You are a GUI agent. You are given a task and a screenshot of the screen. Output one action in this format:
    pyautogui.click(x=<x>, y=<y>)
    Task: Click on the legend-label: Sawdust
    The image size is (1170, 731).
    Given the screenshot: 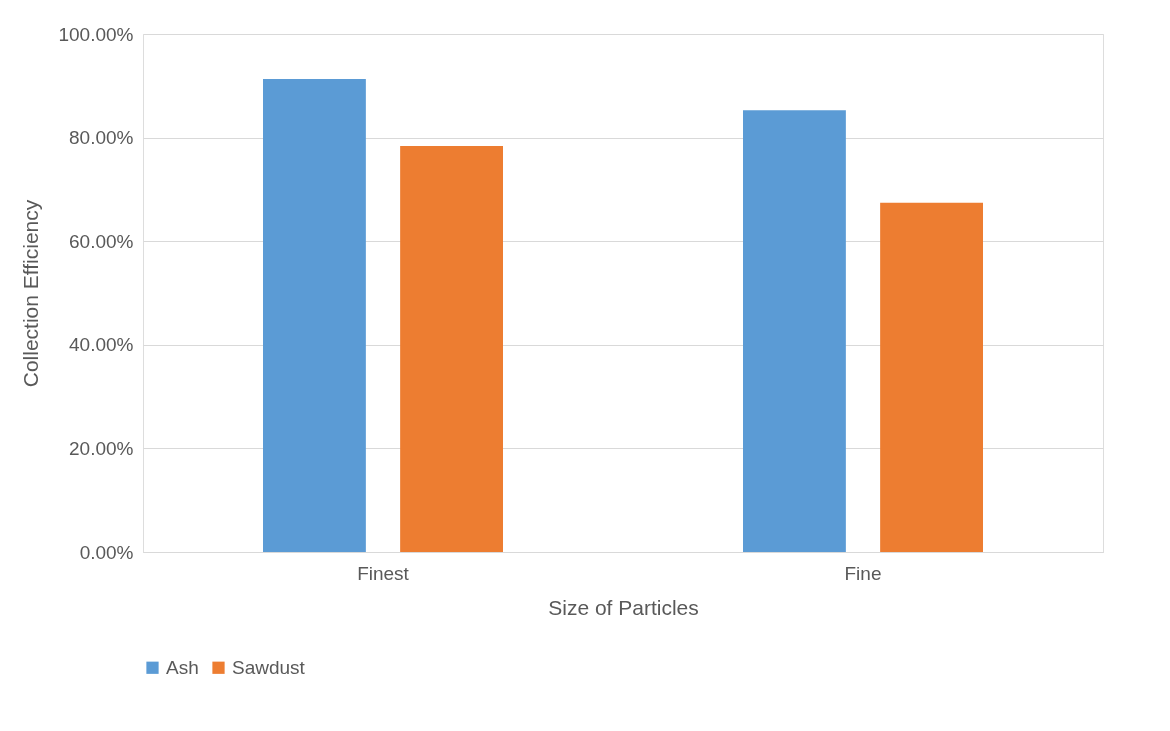 What is the action you would take?
    pyautogui.click(x=269, y=667)
    